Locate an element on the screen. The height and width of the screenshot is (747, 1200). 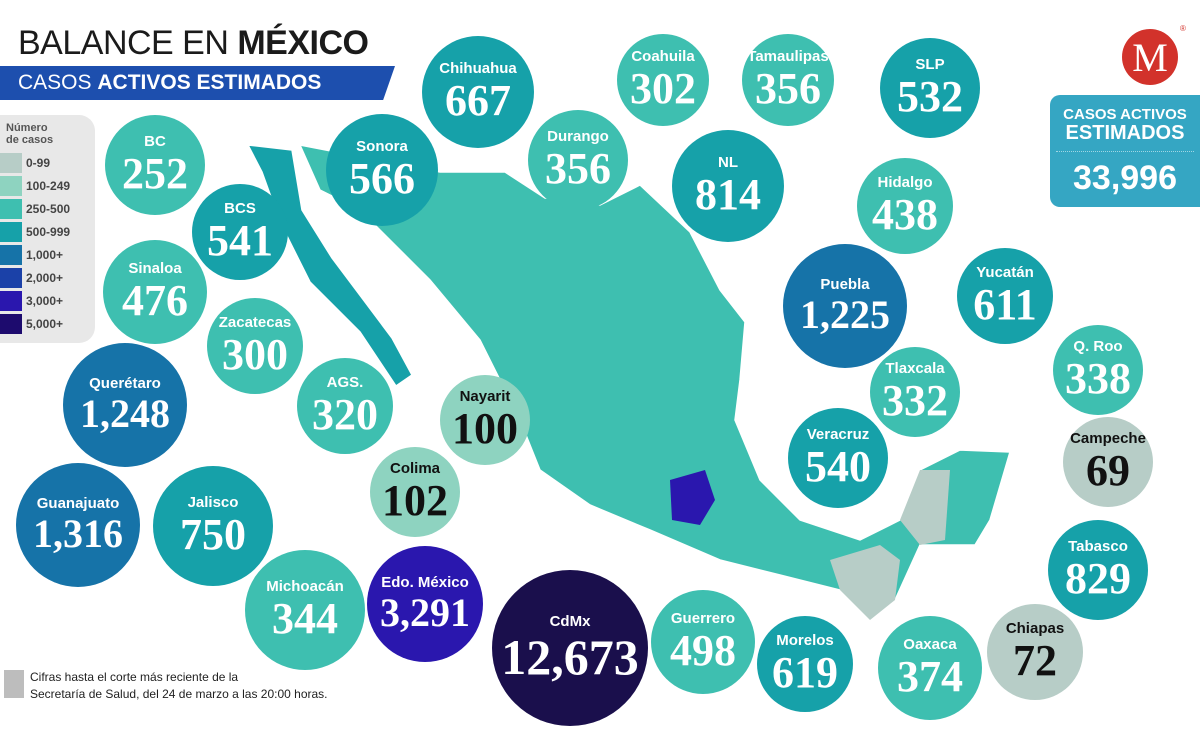
legend-item: 250-500 is located at coordinates (47, 208).